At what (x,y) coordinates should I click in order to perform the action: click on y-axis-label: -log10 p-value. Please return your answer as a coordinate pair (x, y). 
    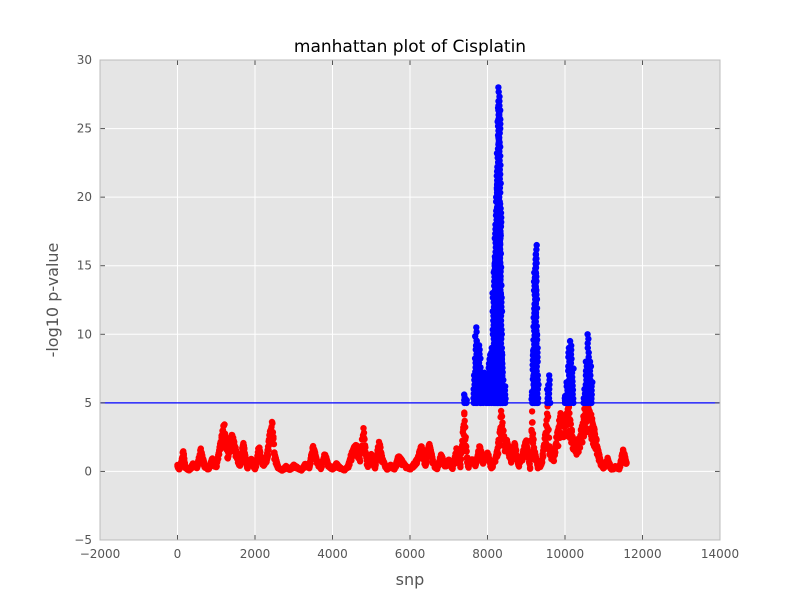
    Looking at the image, I should click on (52, 300).